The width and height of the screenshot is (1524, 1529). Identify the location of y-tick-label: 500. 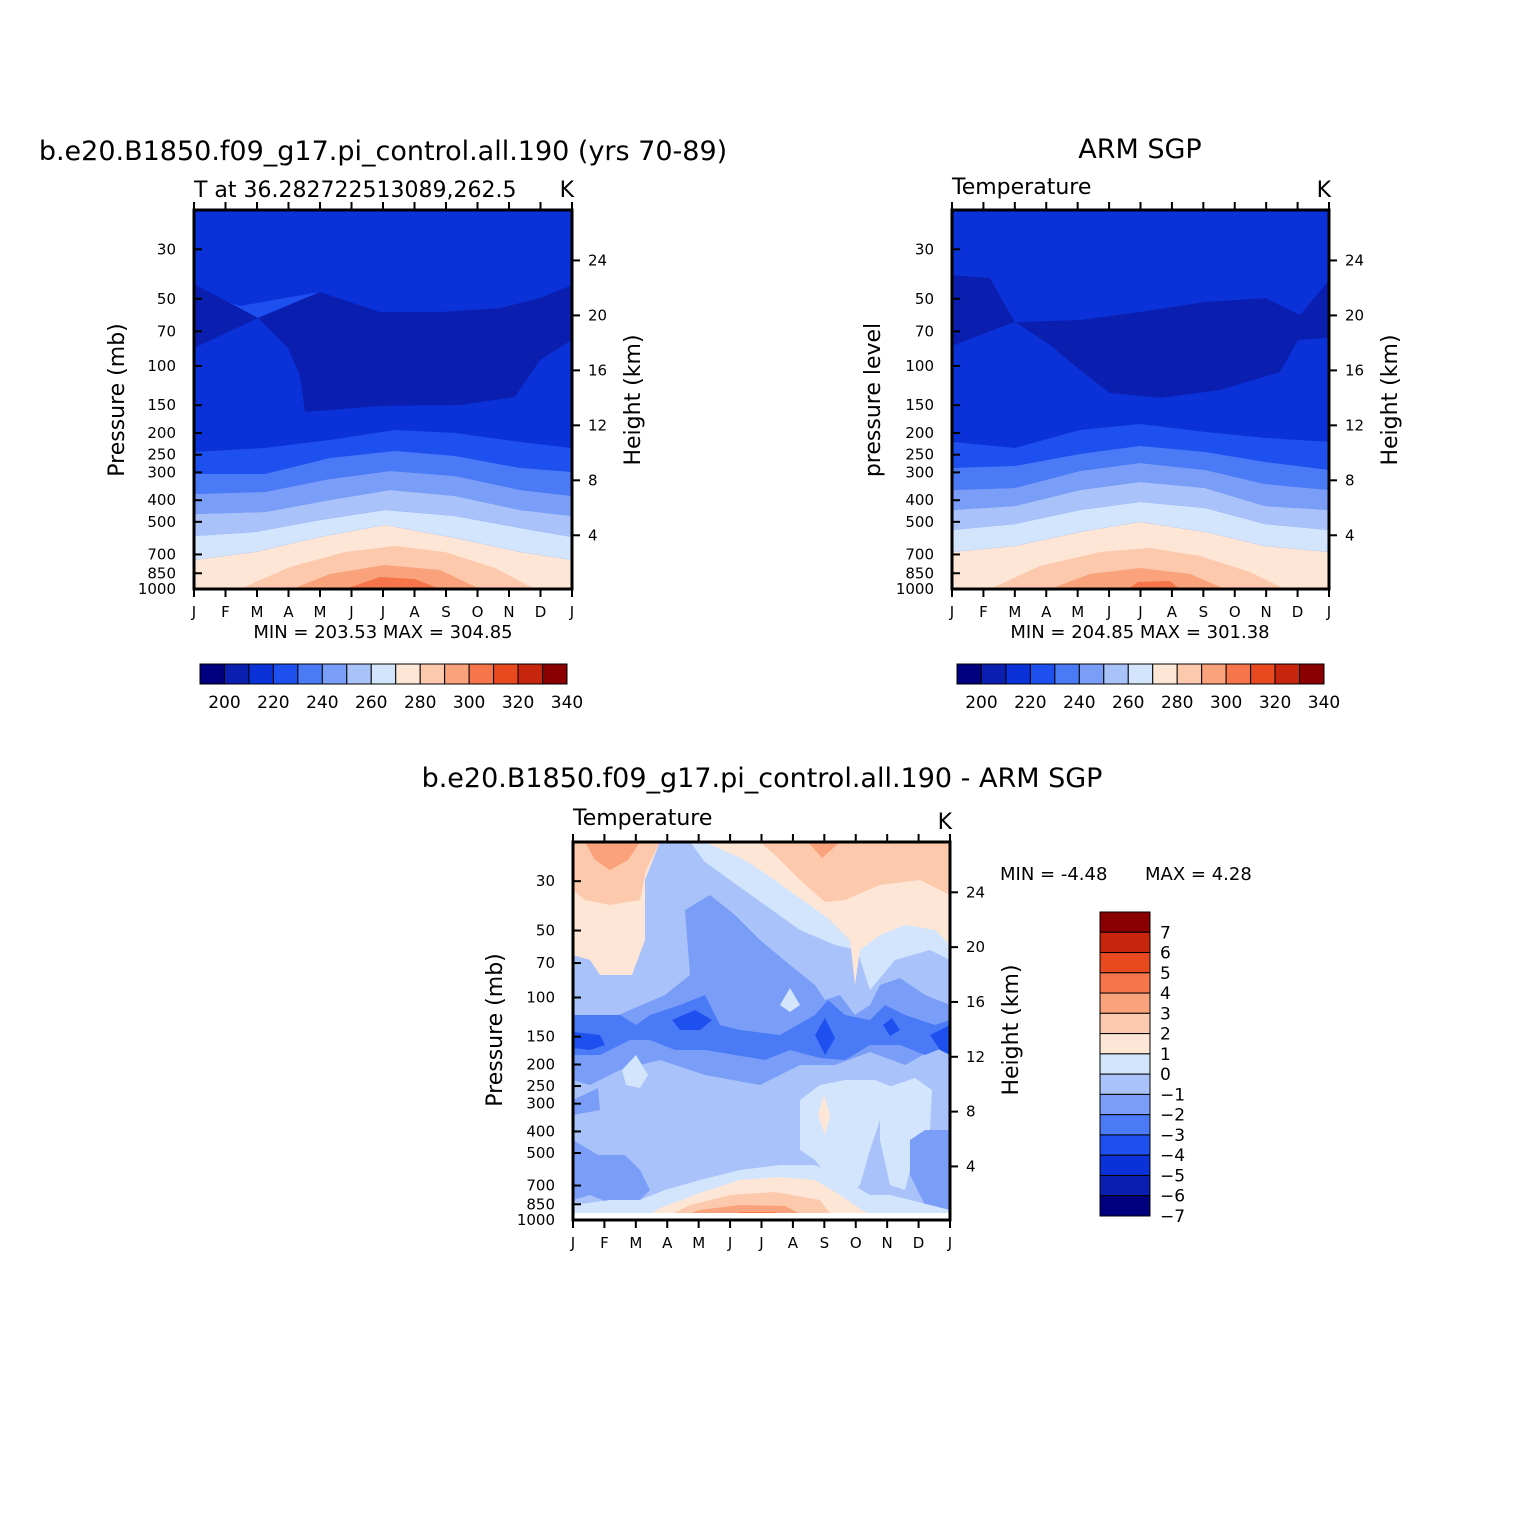
(540, 1153).